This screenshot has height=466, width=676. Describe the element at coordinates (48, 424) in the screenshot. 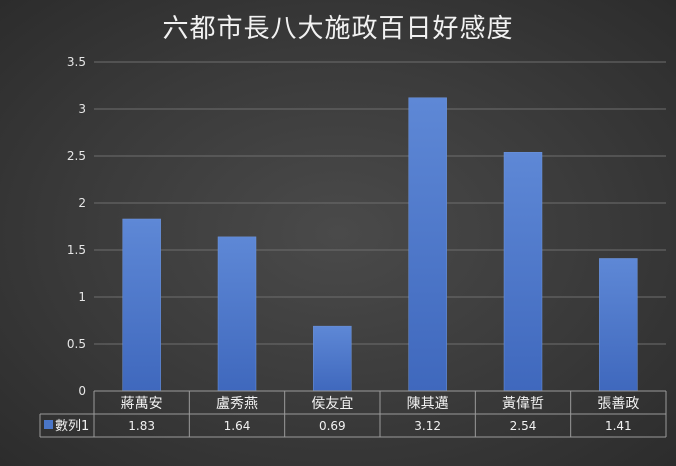

I see `legend-swatch` at that location.